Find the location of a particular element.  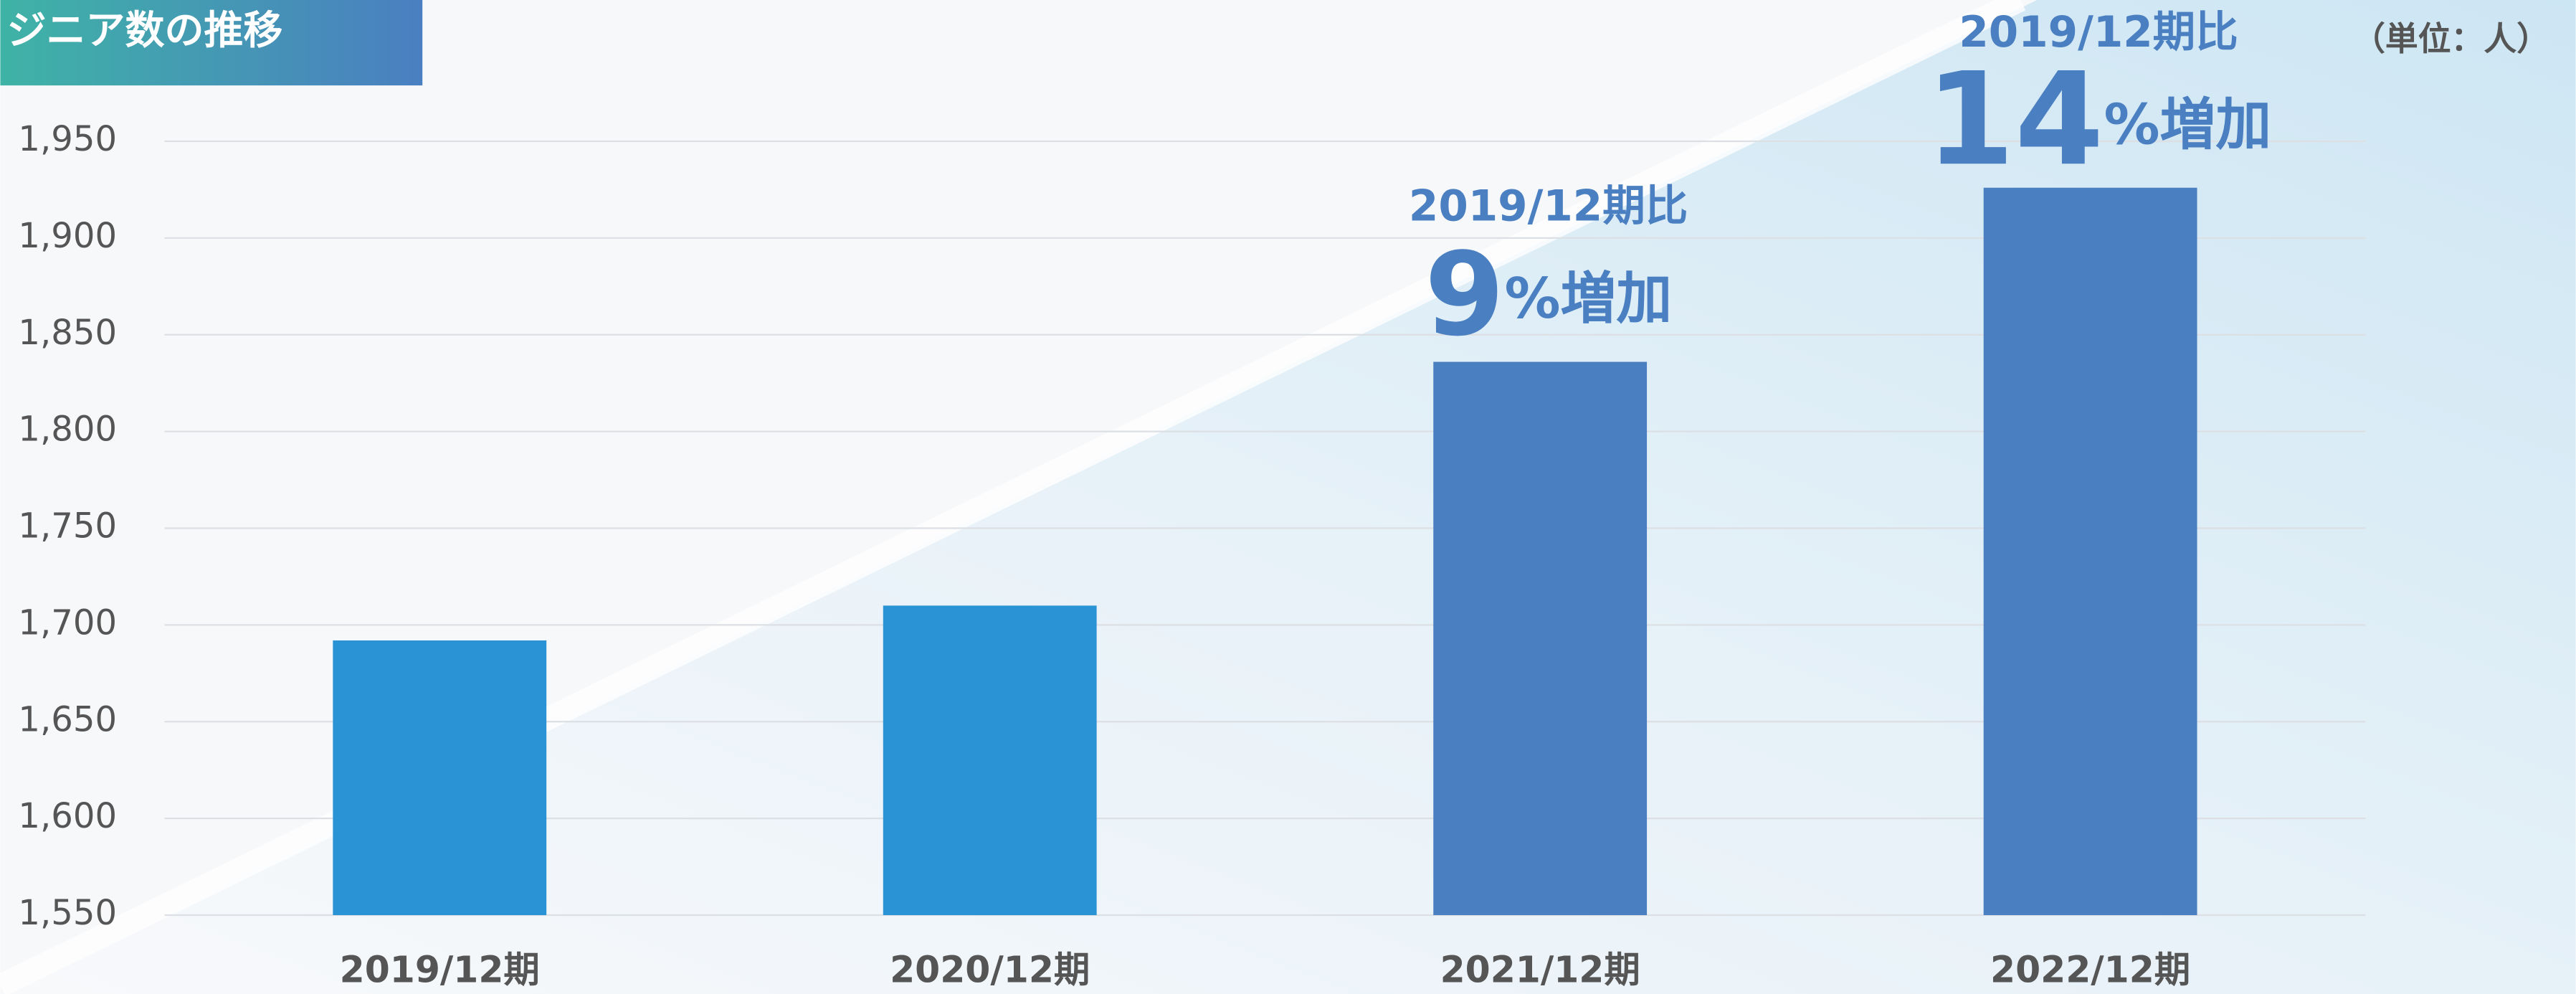

x-tick-label: 2020/12期 is located at coordinates (990, 970).